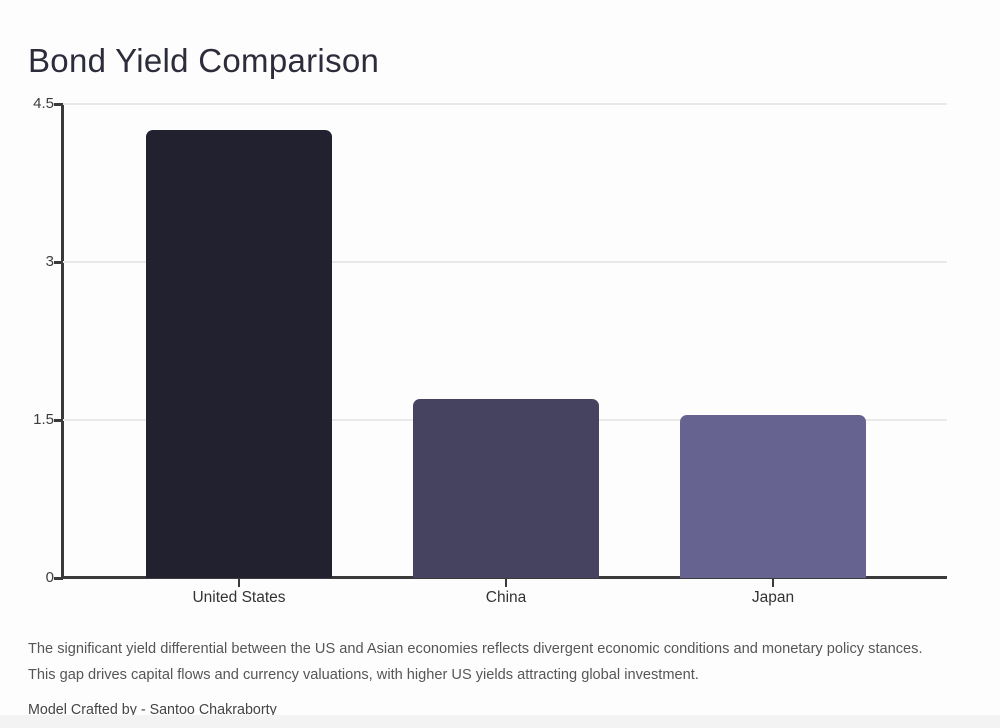 This screenshot has width=1000, height=728. I want to click on y-axis-tick-label: 4.5, so click(43, 103).